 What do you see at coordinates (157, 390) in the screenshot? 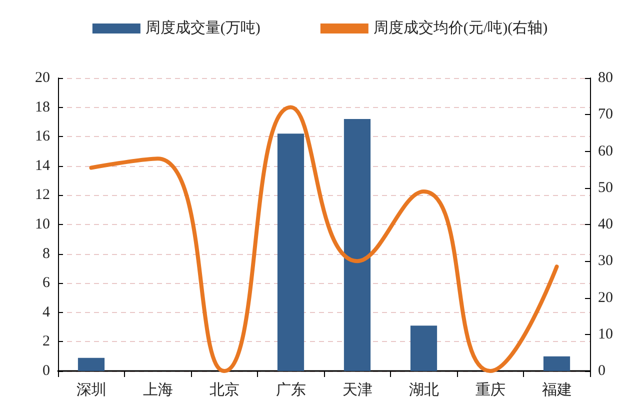
I see `x-tick-label: 上海` at bounding box center [157, 390].